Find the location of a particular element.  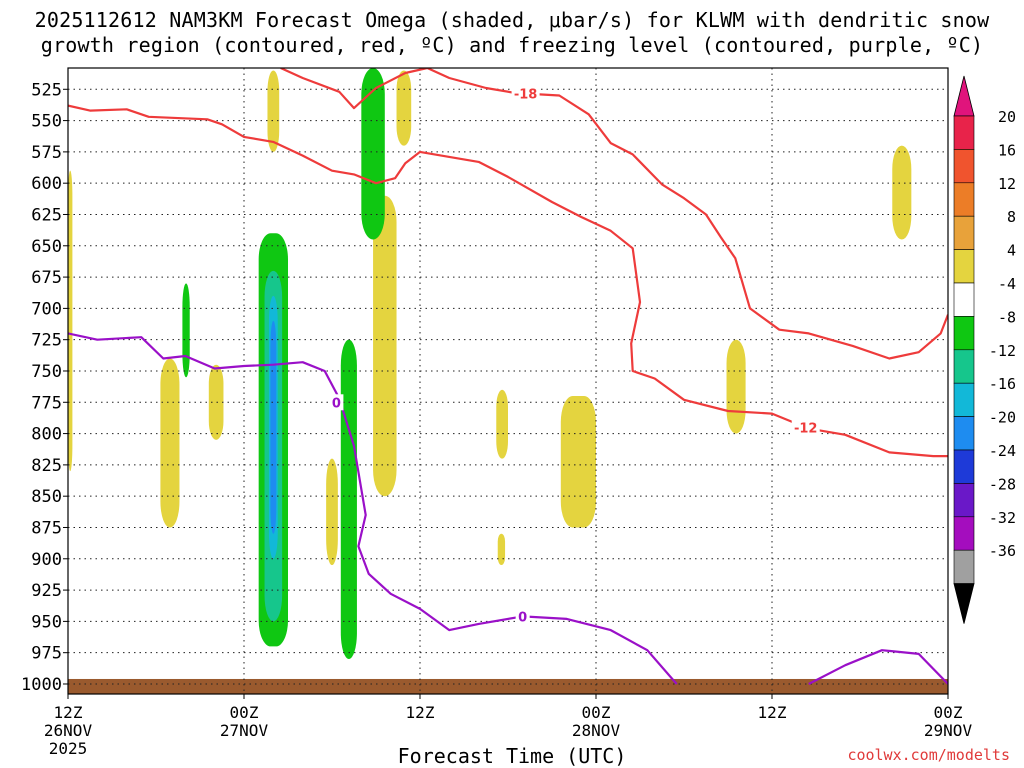

colorbar-label: 8 is located at coordinates (1011, 217).